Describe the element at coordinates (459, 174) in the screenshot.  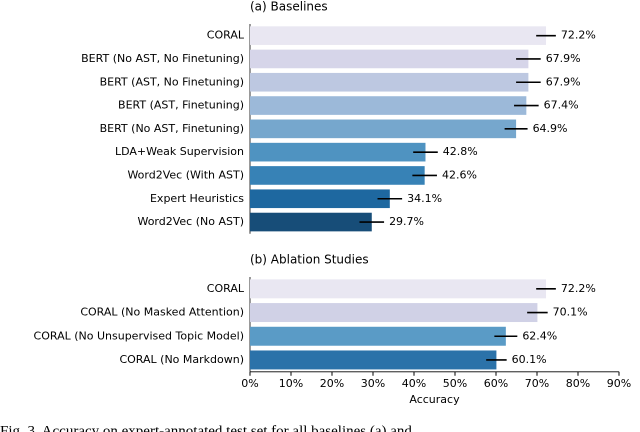
I see `value-label: 42.6%` at that location.